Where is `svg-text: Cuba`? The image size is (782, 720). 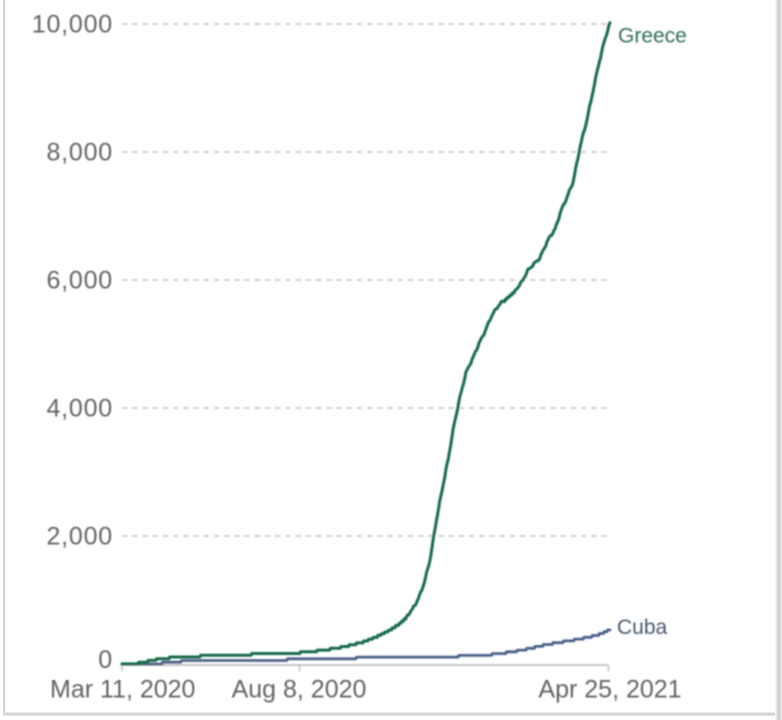
svg-text: Cuba is located at coordinates (642, 627).